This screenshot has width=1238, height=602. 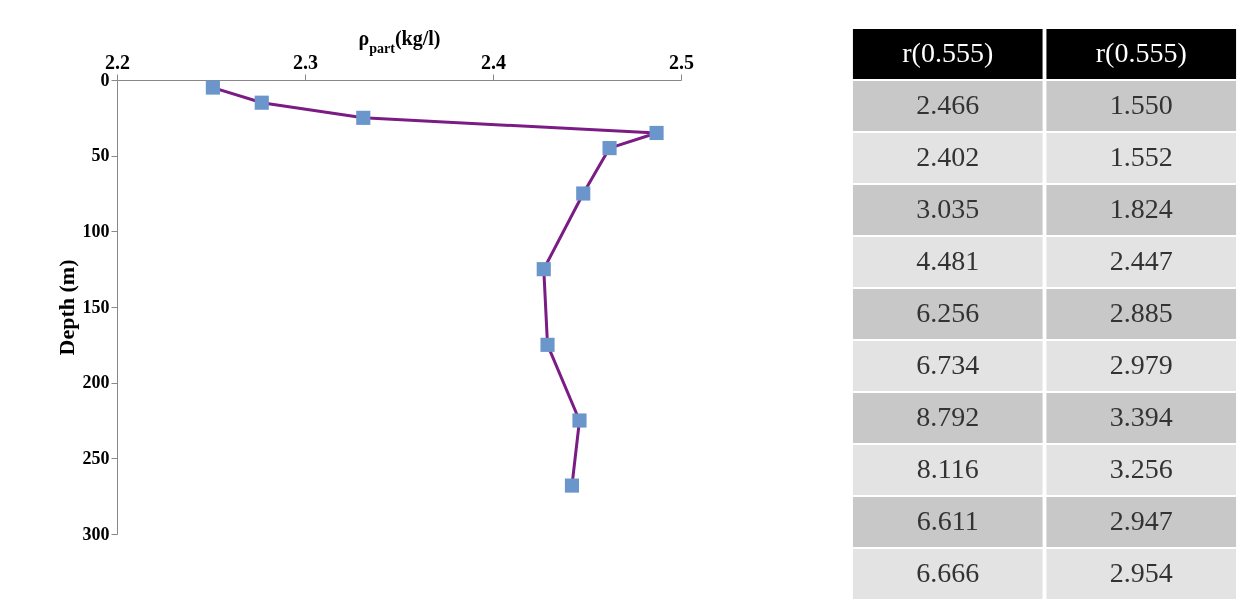 I want to click on x-tick-label: 2.5, so click(x=681, y=61).